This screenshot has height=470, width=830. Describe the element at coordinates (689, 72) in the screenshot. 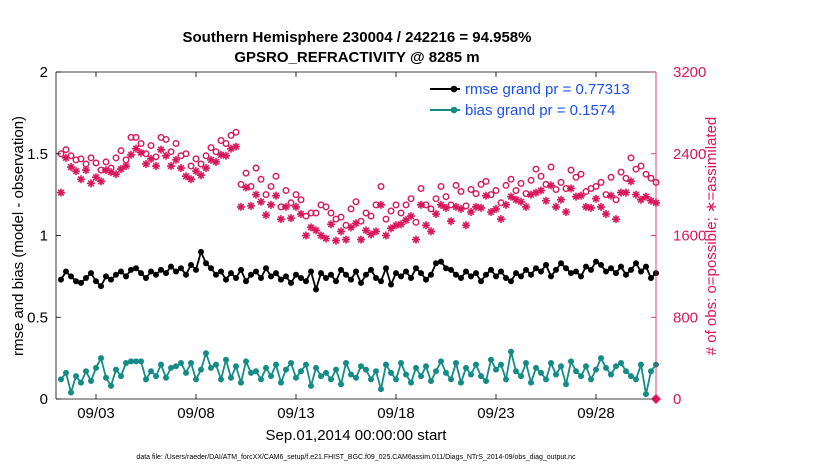

I see `right-y-tick-label: 3200` at that location.